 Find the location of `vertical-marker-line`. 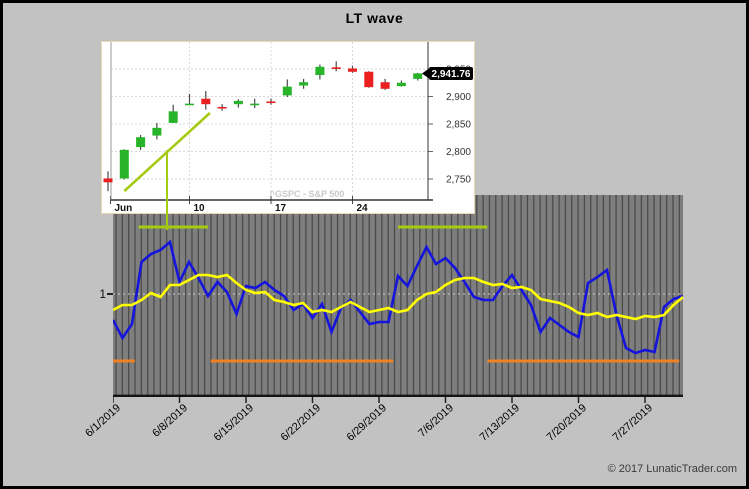

vertical-marker-line is located at coordinates (167, 190).